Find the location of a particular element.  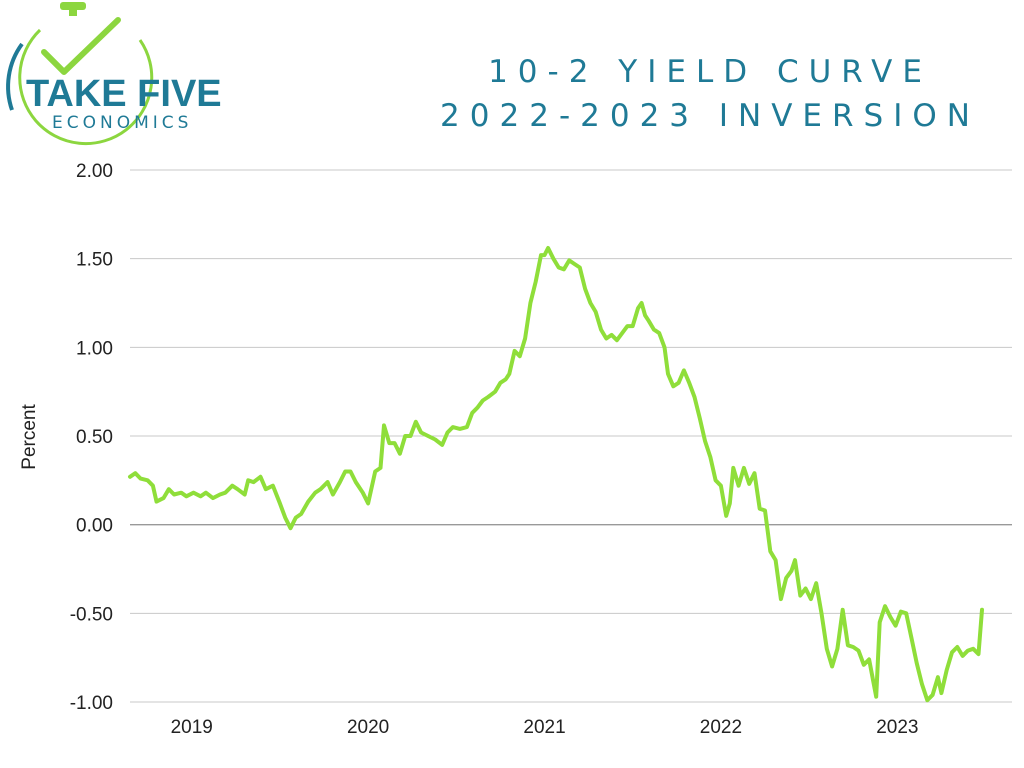

x-tick-label: 2023 is located at coordinates (897, 727).